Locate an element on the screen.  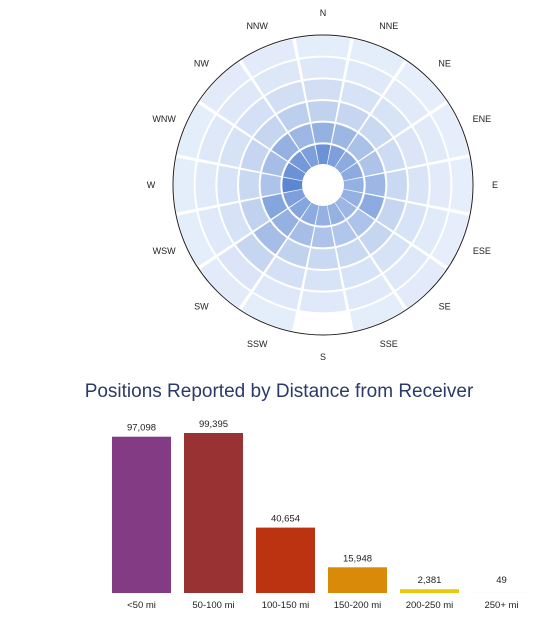
bar-value-label: 49 is located at coordinates (501, 580).